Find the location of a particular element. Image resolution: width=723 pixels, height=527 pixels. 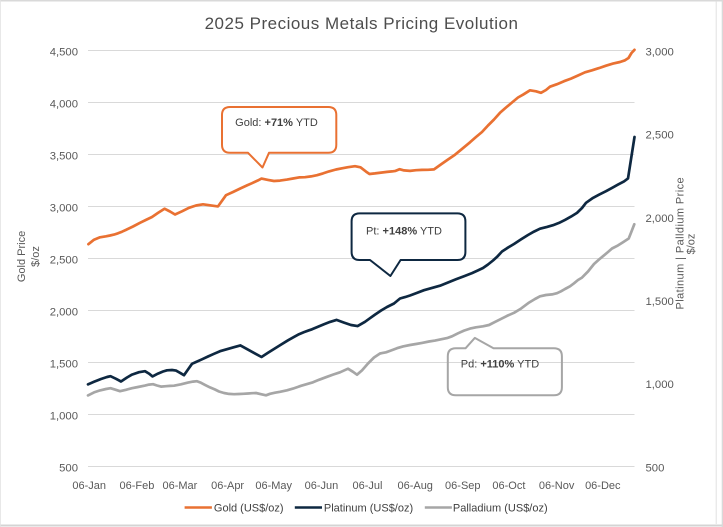

svg-text: 06-Feb is located at coordinates (136, 486).